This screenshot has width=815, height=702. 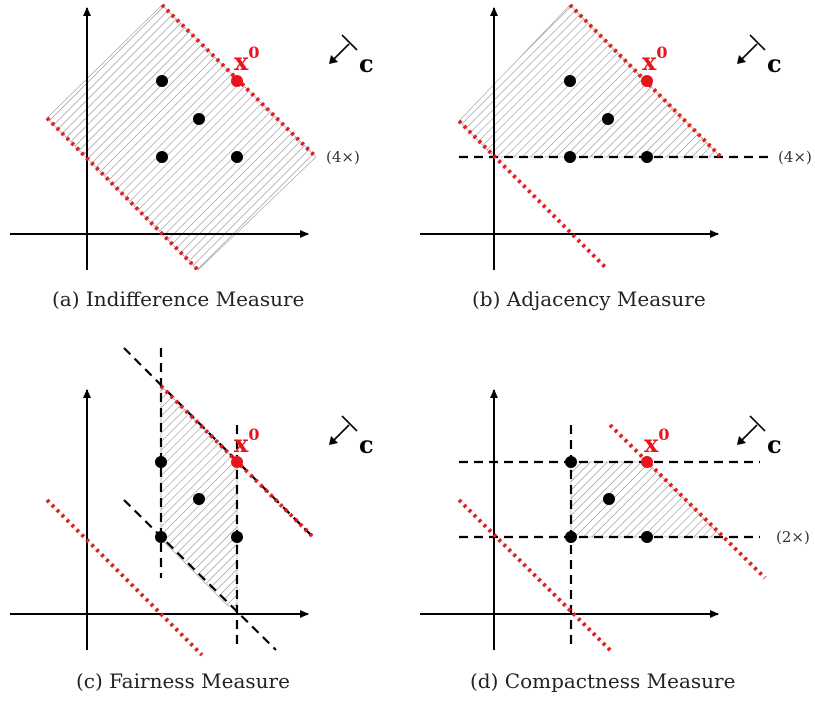 I want to click on caption-d: (d) Compactness Measure, so click(x=603, y=681).